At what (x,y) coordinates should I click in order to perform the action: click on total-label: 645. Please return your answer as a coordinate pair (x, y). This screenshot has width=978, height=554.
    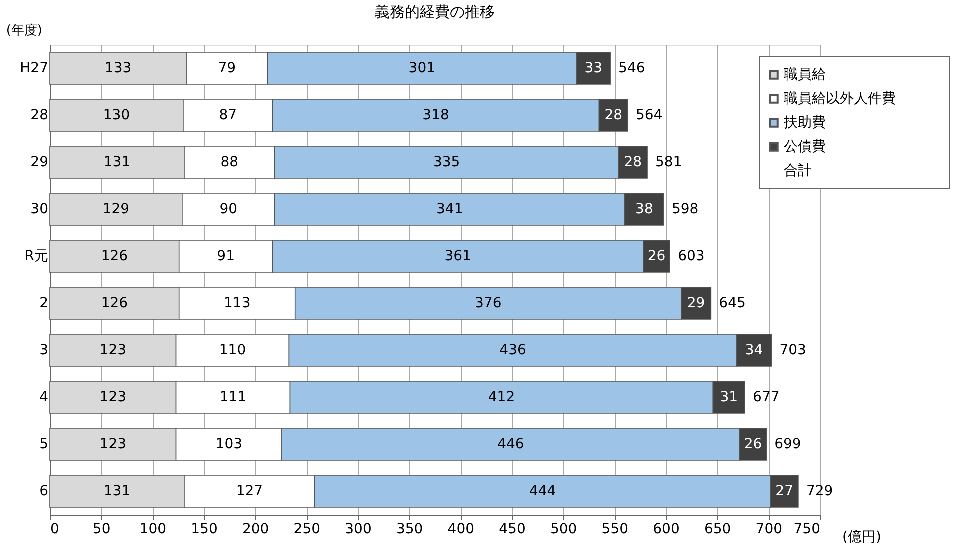
    Looking at the image, I should click on (732, 304).